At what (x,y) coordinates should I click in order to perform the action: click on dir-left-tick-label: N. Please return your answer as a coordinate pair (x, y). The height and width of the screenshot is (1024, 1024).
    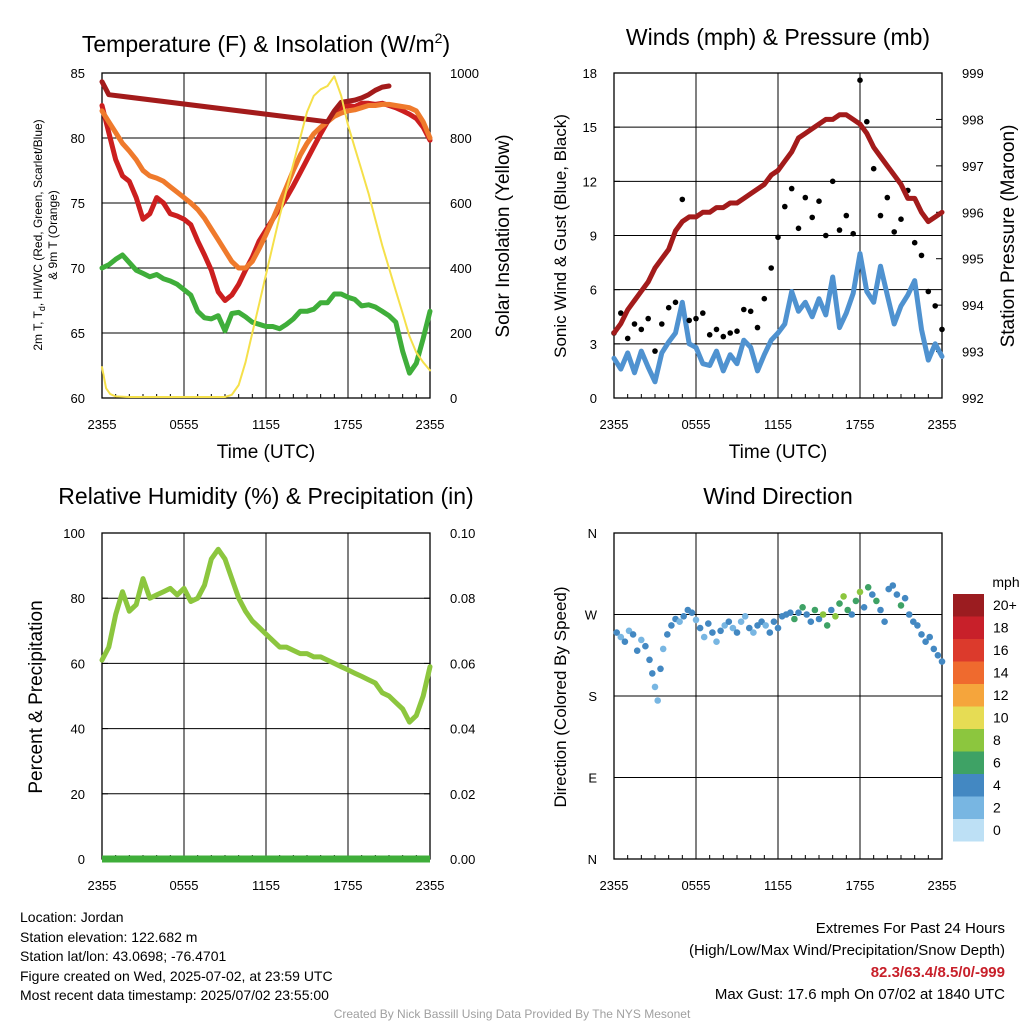
    Looking at the image, I should click on (592, 533).